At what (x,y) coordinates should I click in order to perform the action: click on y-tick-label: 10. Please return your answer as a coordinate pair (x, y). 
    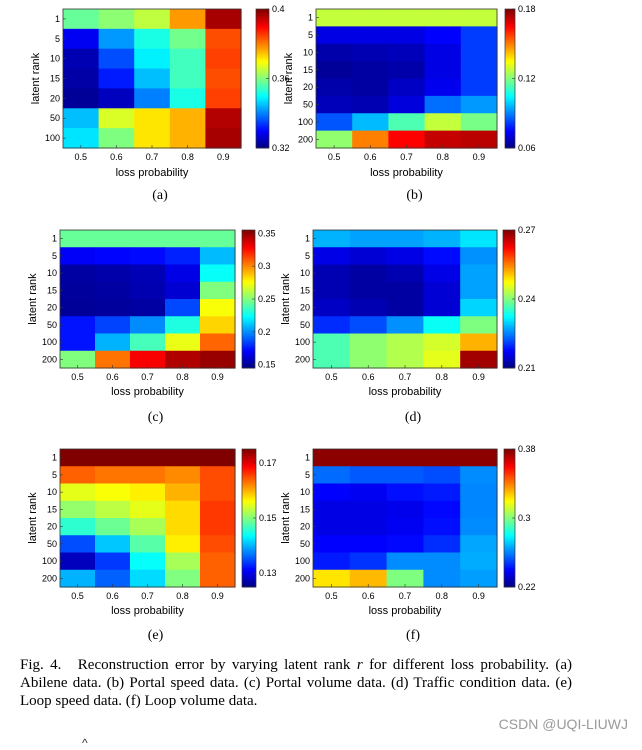
    Looking at the image, I should click on (52, 273).